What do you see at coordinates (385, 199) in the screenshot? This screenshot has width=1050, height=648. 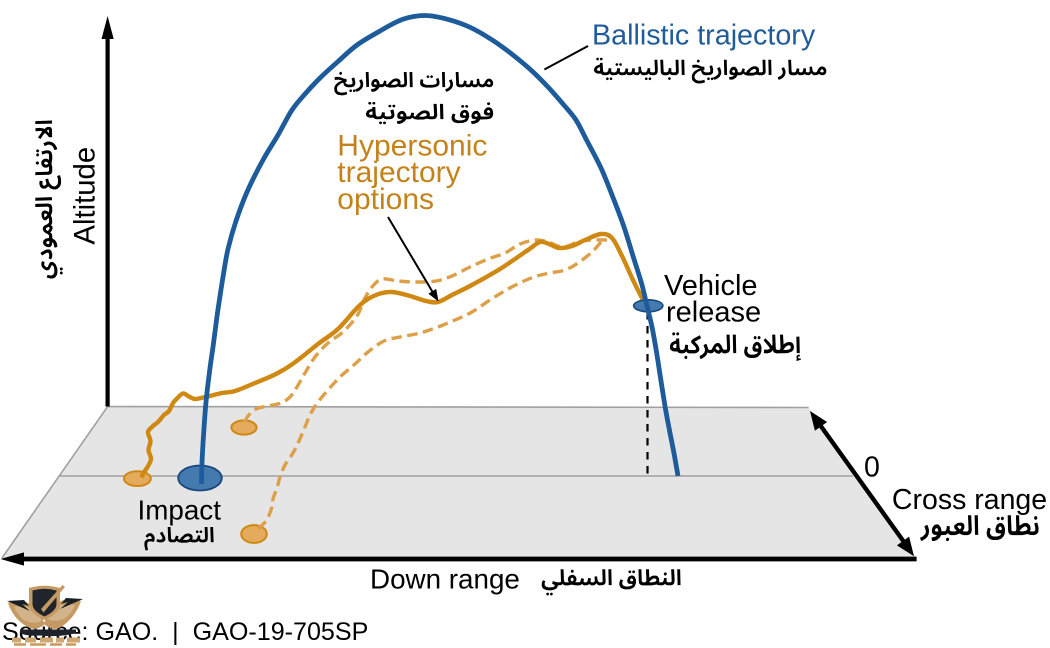 I see `svg-text: options` at bounding box center [385, 199].